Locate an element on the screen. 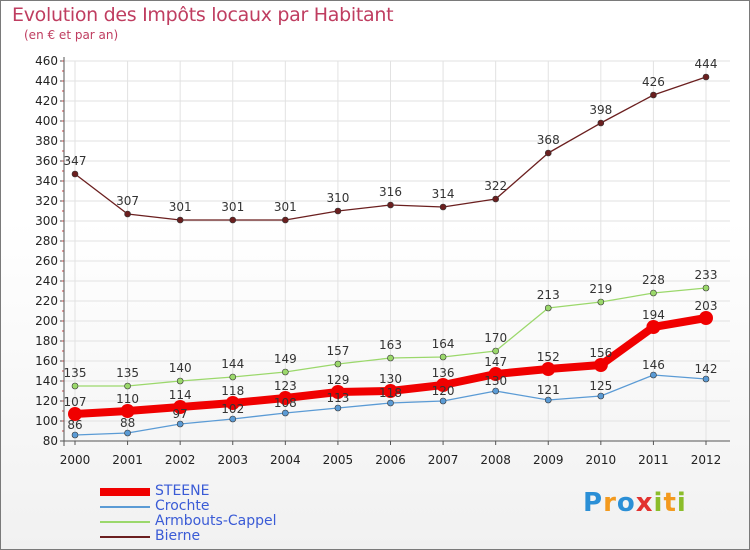  data-label: 314 is located at coordinates (443, 194).